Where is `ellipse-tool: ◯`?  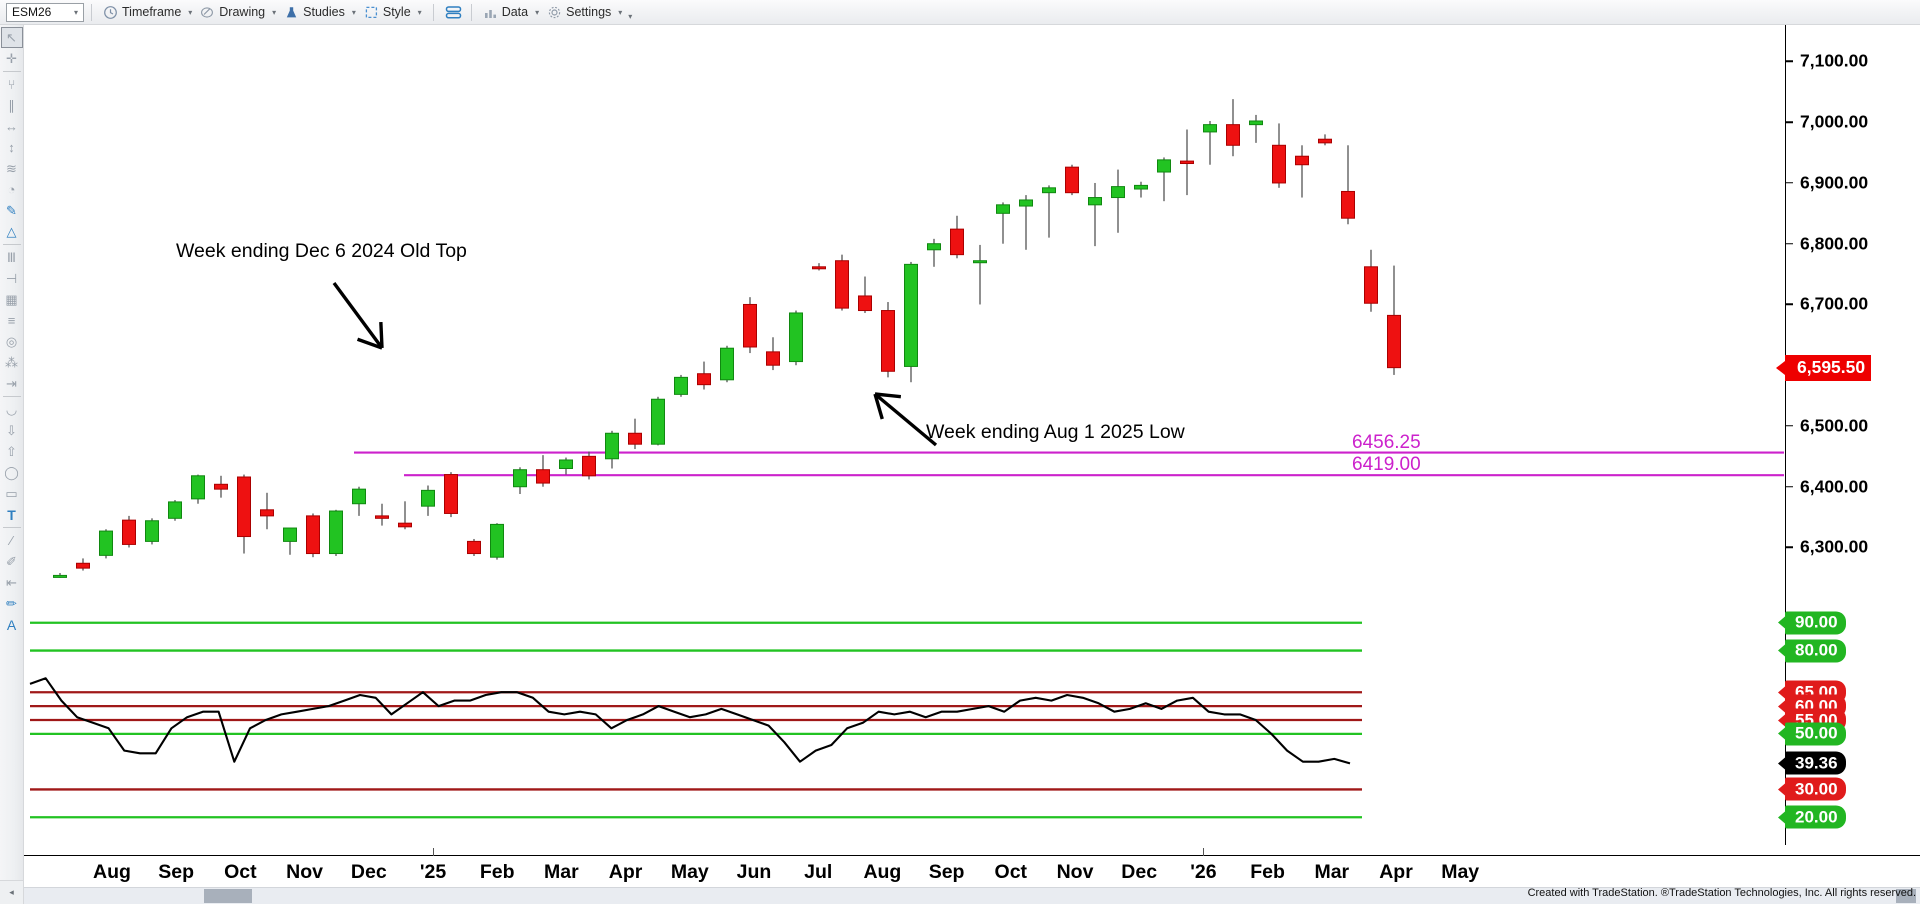 ellipse-tool: ◯ is located at coordinates (12, 472).